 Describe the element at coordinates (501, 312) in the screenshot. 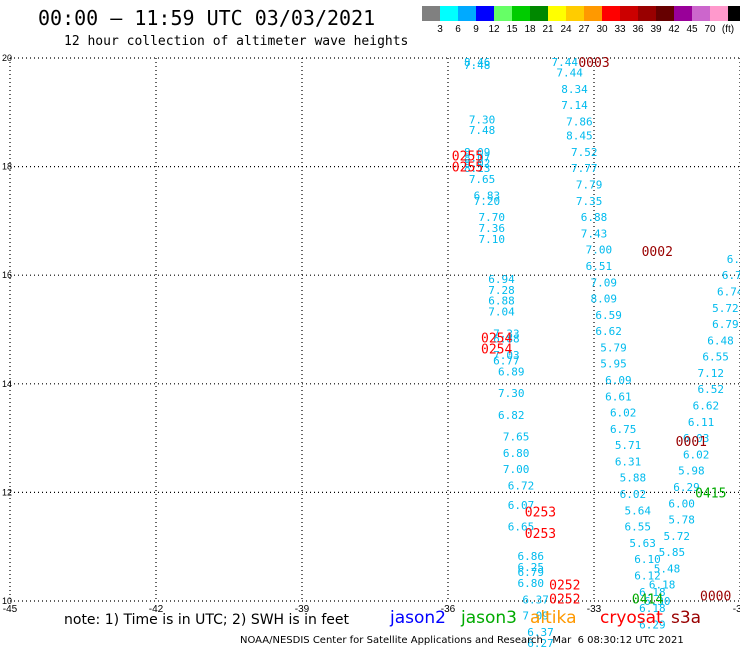

I see `wave-height-point: 7.04` at that location.